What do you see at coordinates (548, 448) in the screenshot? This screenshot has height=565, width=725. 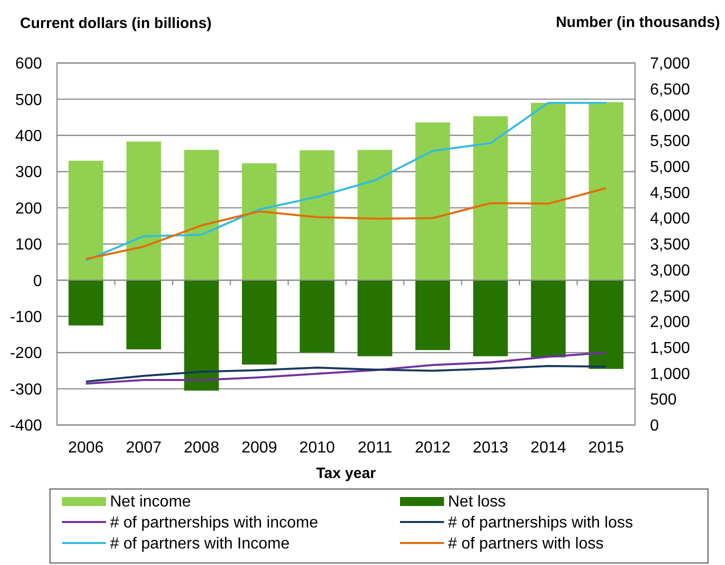 I see `x-tick-label: 2014` at bounding box center [548, 448].